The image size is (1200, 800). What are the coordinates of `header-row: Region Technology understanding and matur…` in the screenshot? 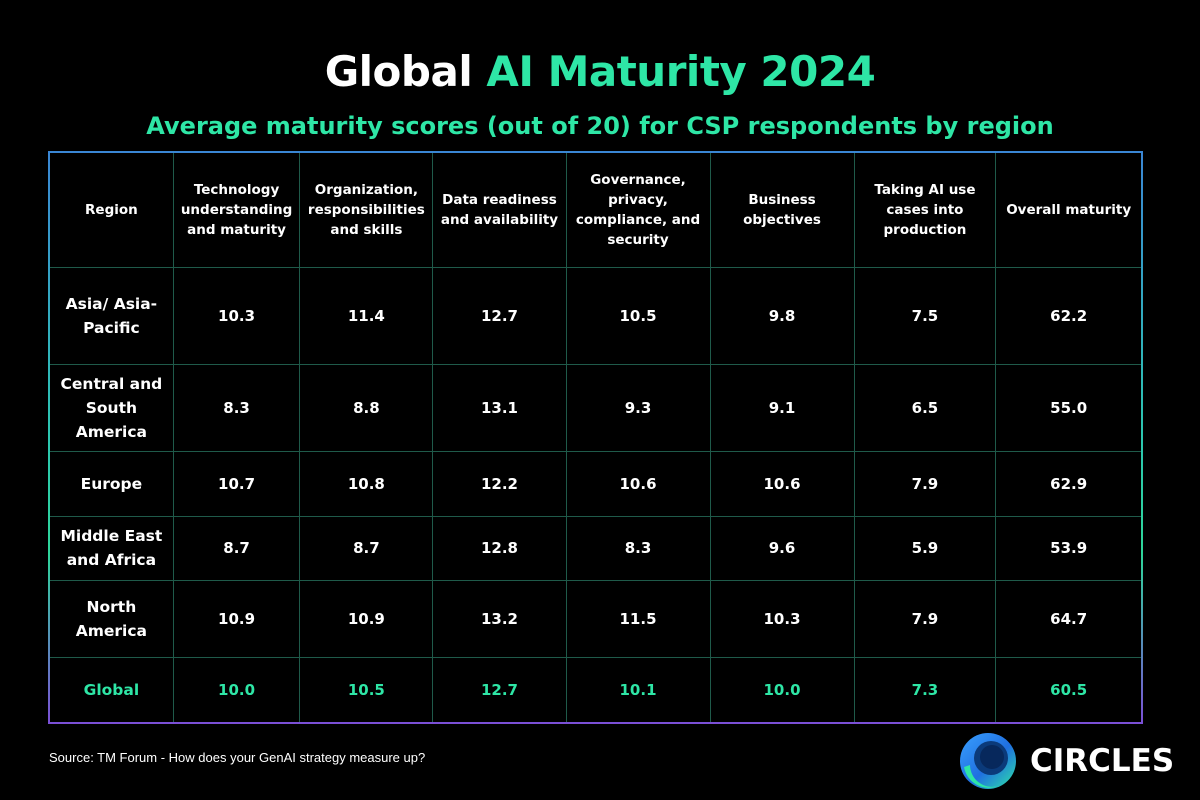 It's located at (595, 210).